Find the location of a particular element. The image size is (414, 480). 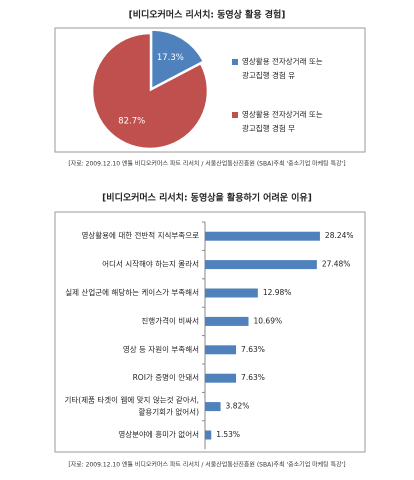

legend-label: 광고집행 경험 무 is located at coordinates (268, 128).